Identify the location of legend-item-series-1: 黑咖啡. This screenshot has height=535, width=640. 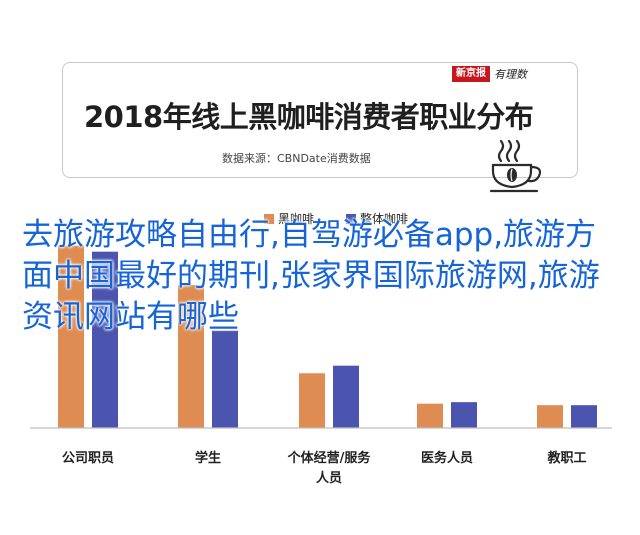
(289, 218).